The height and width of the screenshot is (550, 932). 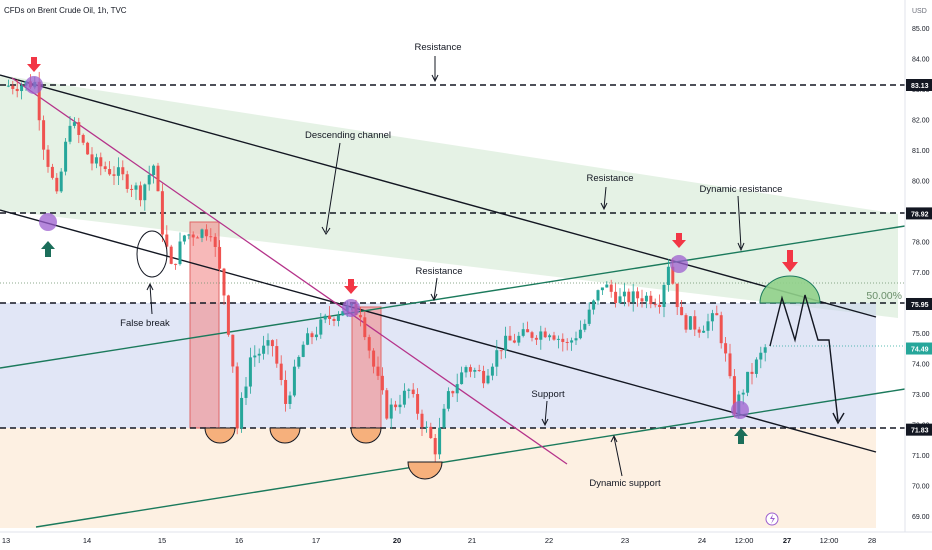 What do you see at coordinates (921, 517) in the screenshot?
I see `y-tick-label: 69.00` at bounding box center [921, 517].